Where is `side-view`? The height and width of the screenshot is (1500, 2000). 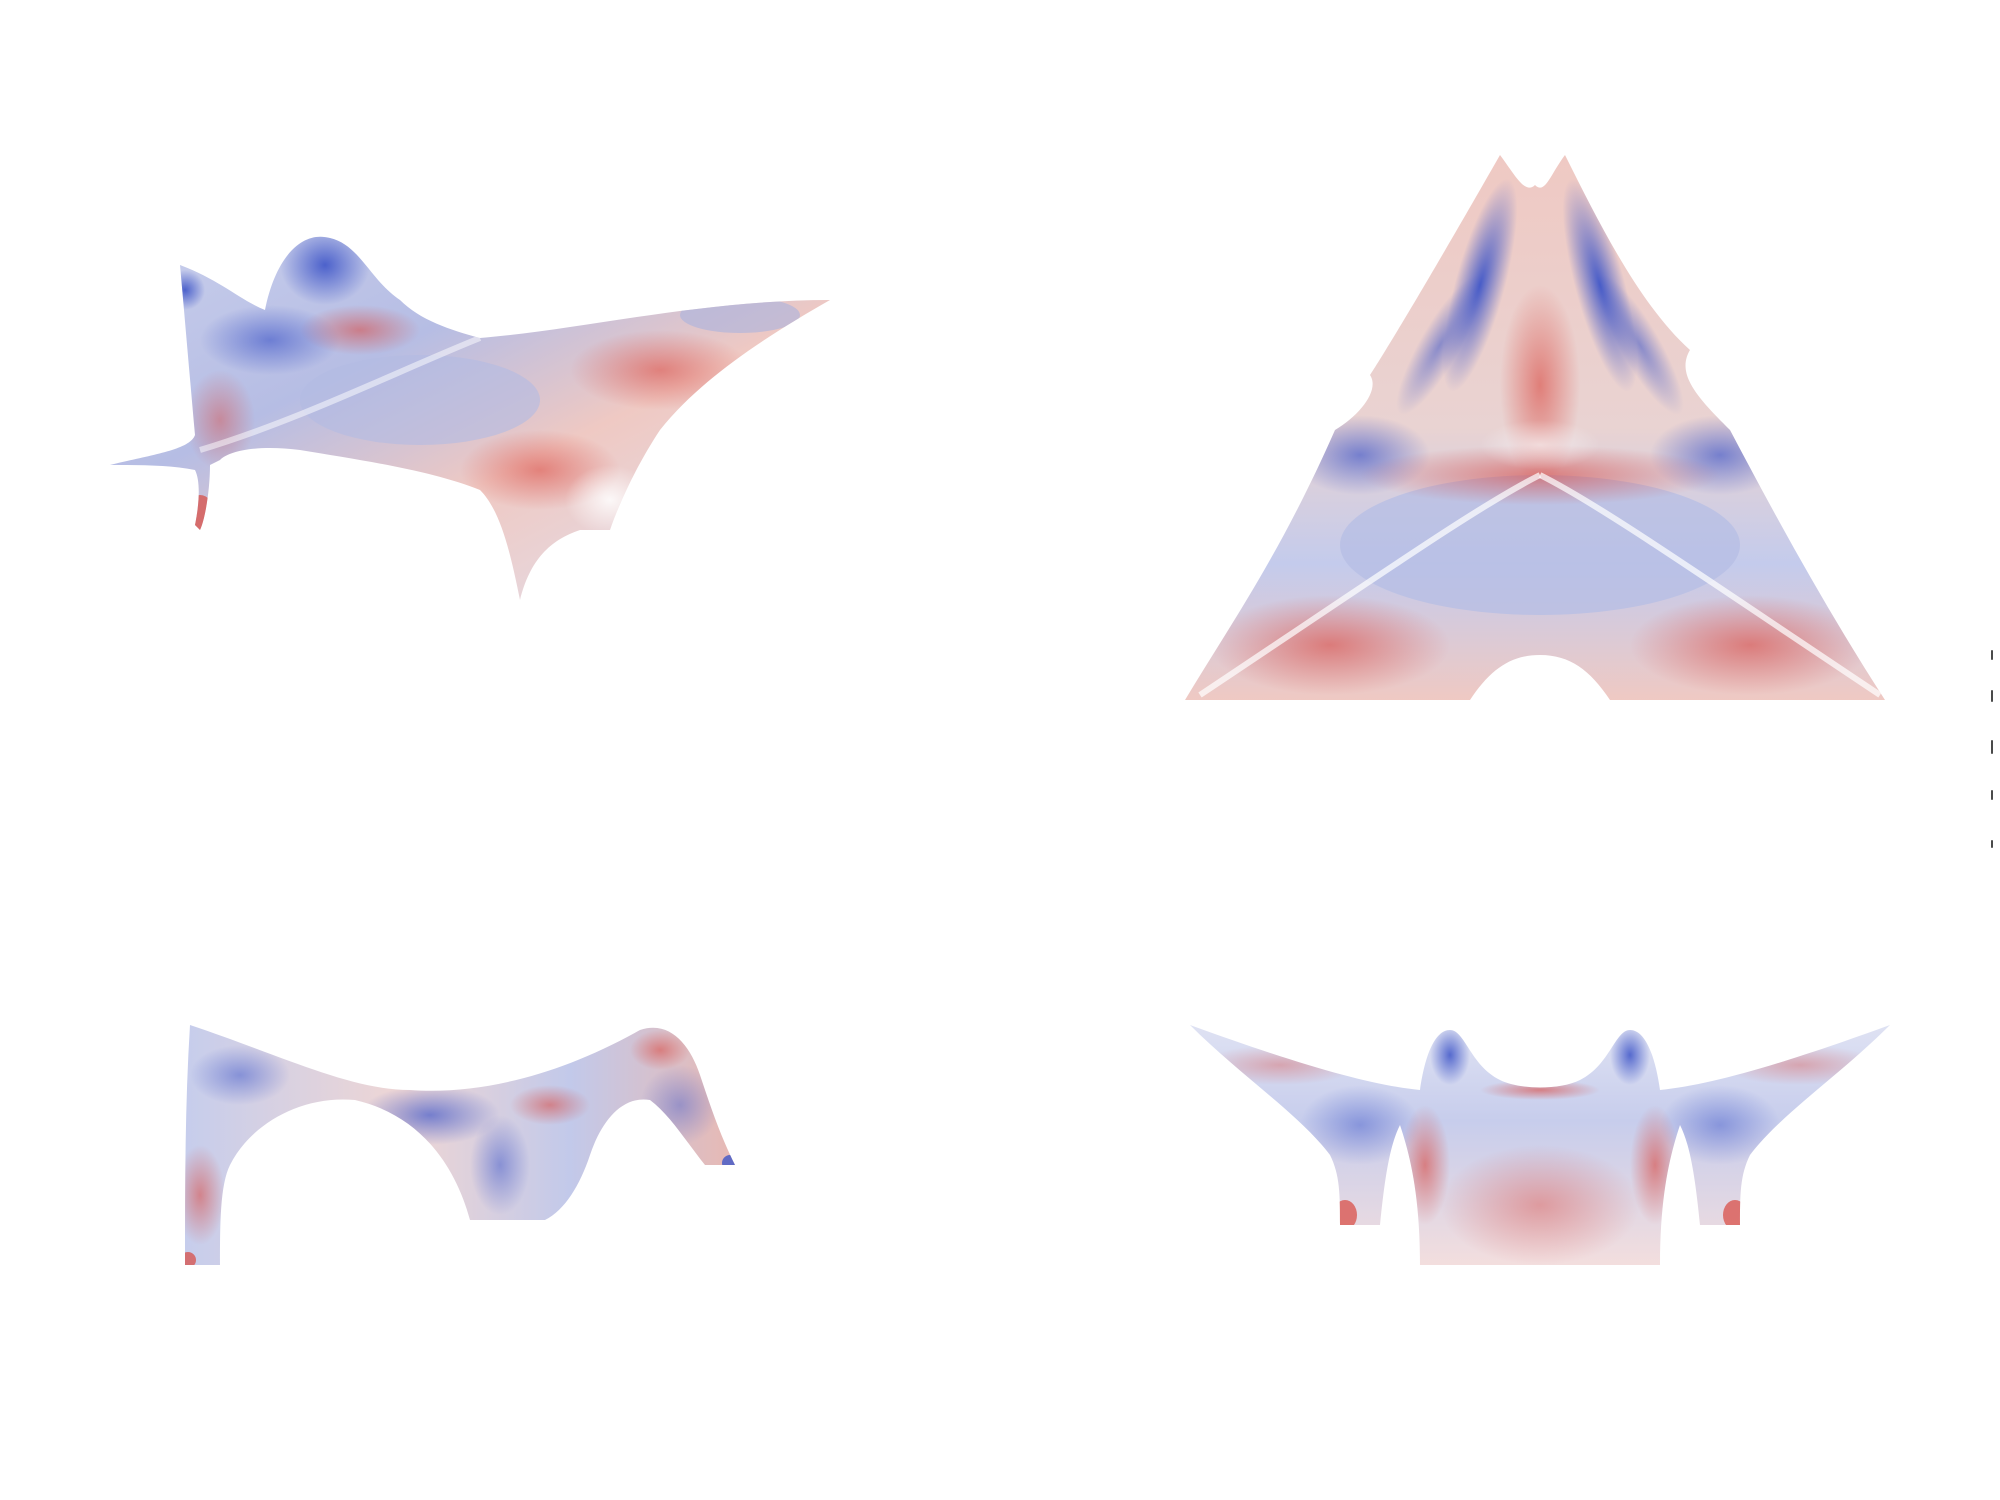
side-view is located at coordinates (465, 1150).